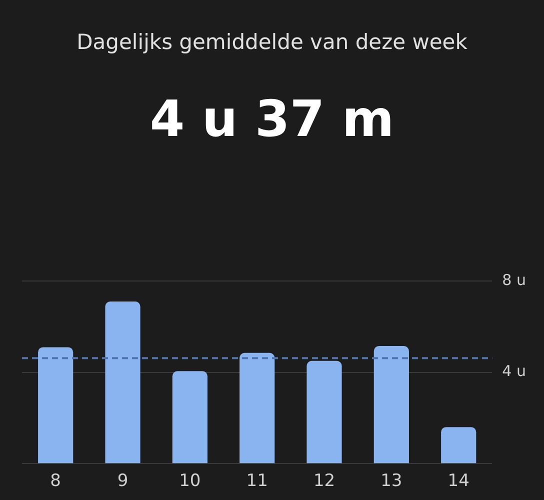 The width and height of the screenshot is (544, 500). Describe the element at coordinates (324, 481) in the screenshot. I see `x-tick-label: 12` at that location.